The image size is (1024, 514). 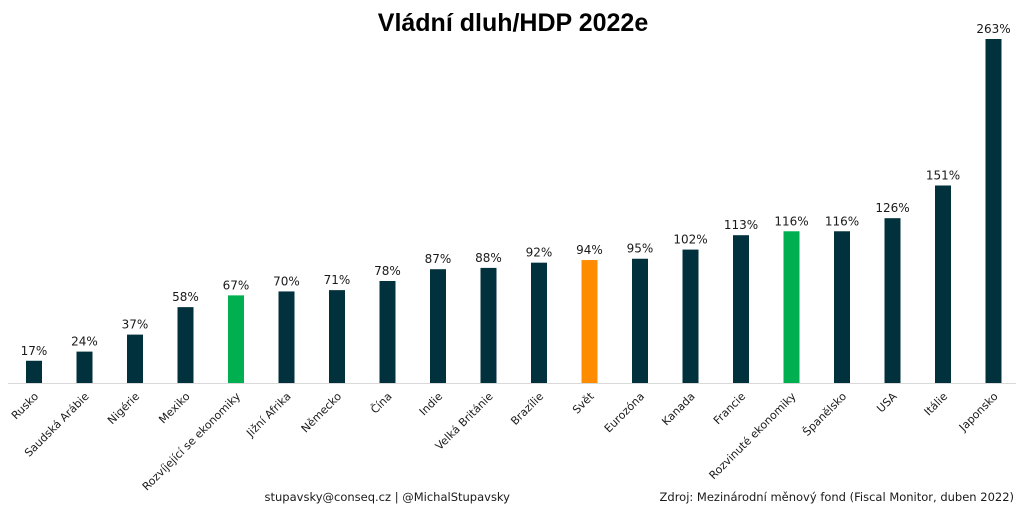 What do you see at coordinates (381, 403) in the screenshot?
I see `category-label: Čína` at bounding box center [381, 403].